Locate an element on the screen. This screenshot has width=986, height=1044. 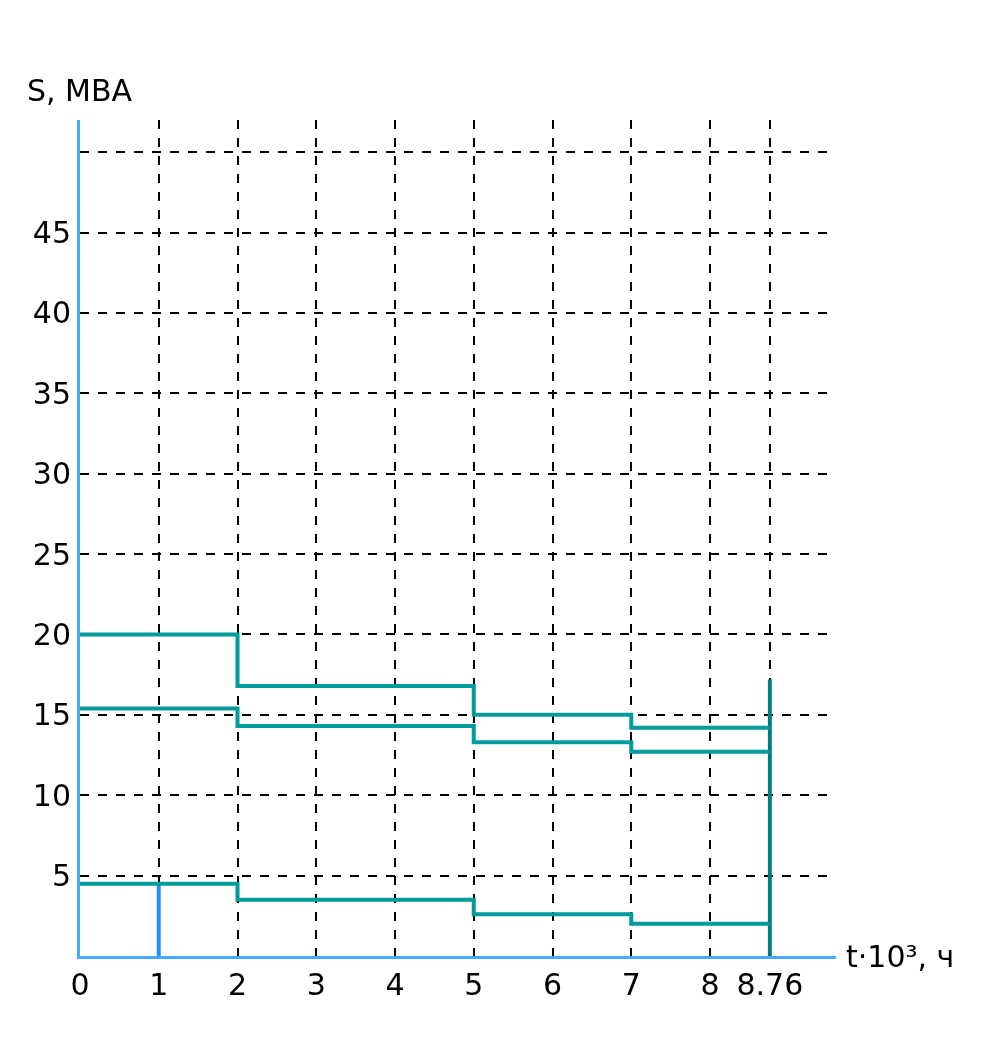
y-tick-label: 10 is located at coordinates (51, 795).